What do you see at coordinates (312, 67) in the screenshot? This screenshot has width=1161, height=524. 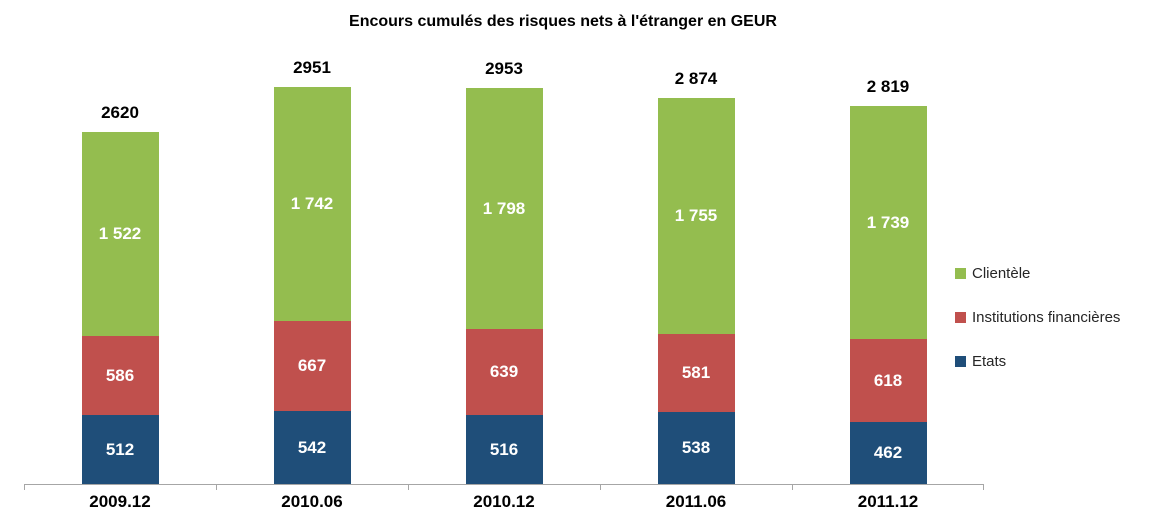 I see `bar-total-label: 2951` at bounding box center [312, 67].